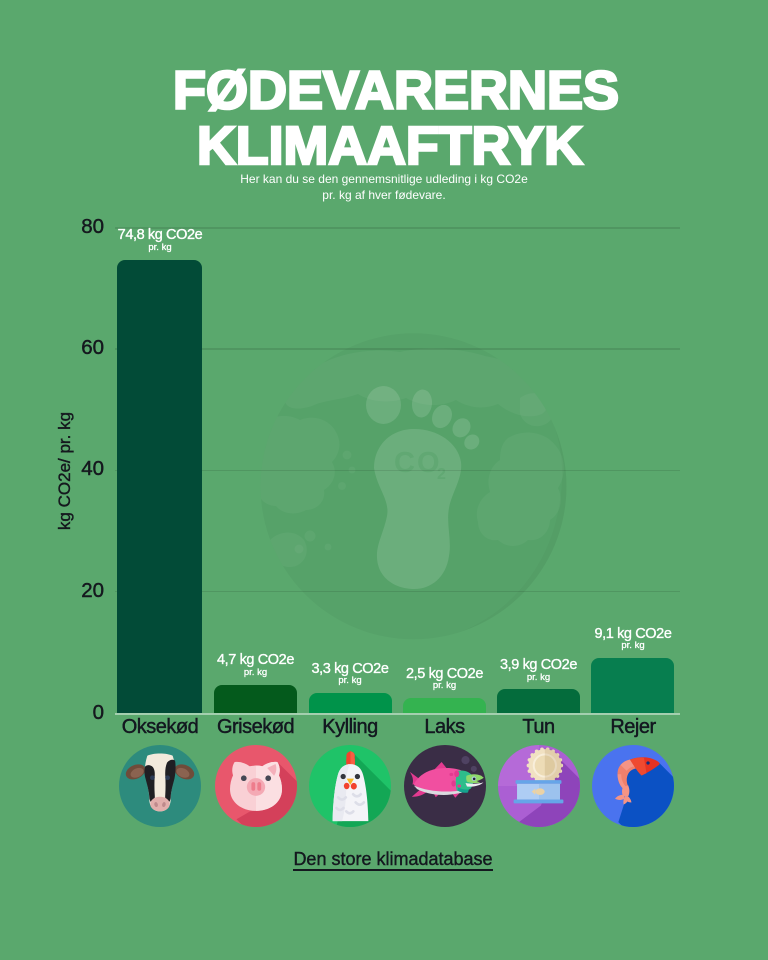  What do you see at coordinates (390, 146) in the screenshot?
I see `svg-text: KLIMAAFTRYK` at bounding box center [390, 146].